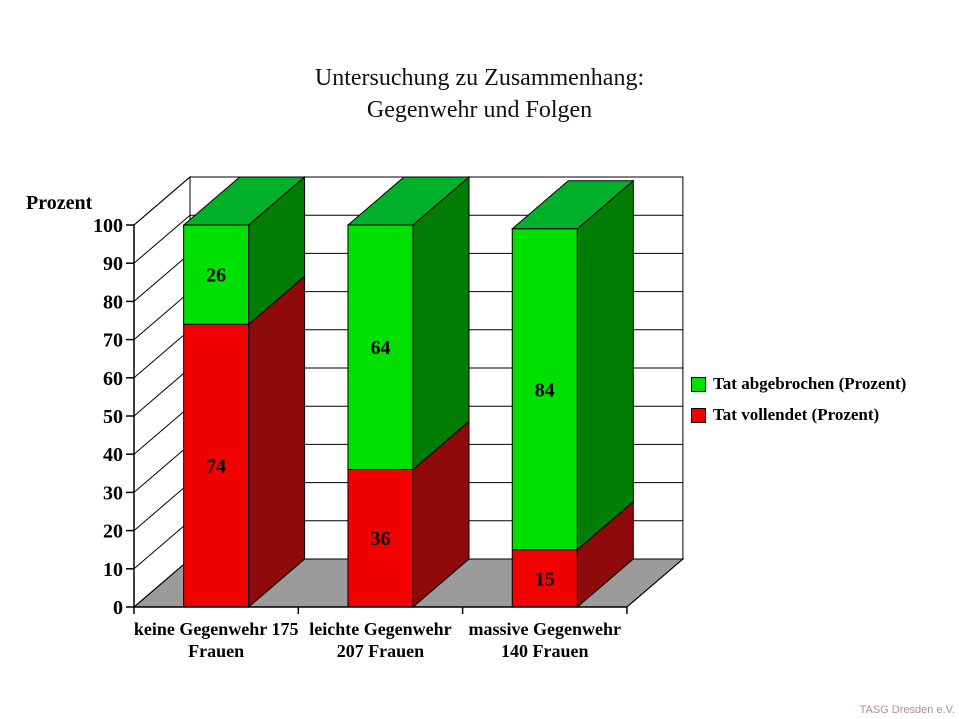 This screenshot has height=719, width=959. I want to click on y-tick-label: 50, so click(113, 417).